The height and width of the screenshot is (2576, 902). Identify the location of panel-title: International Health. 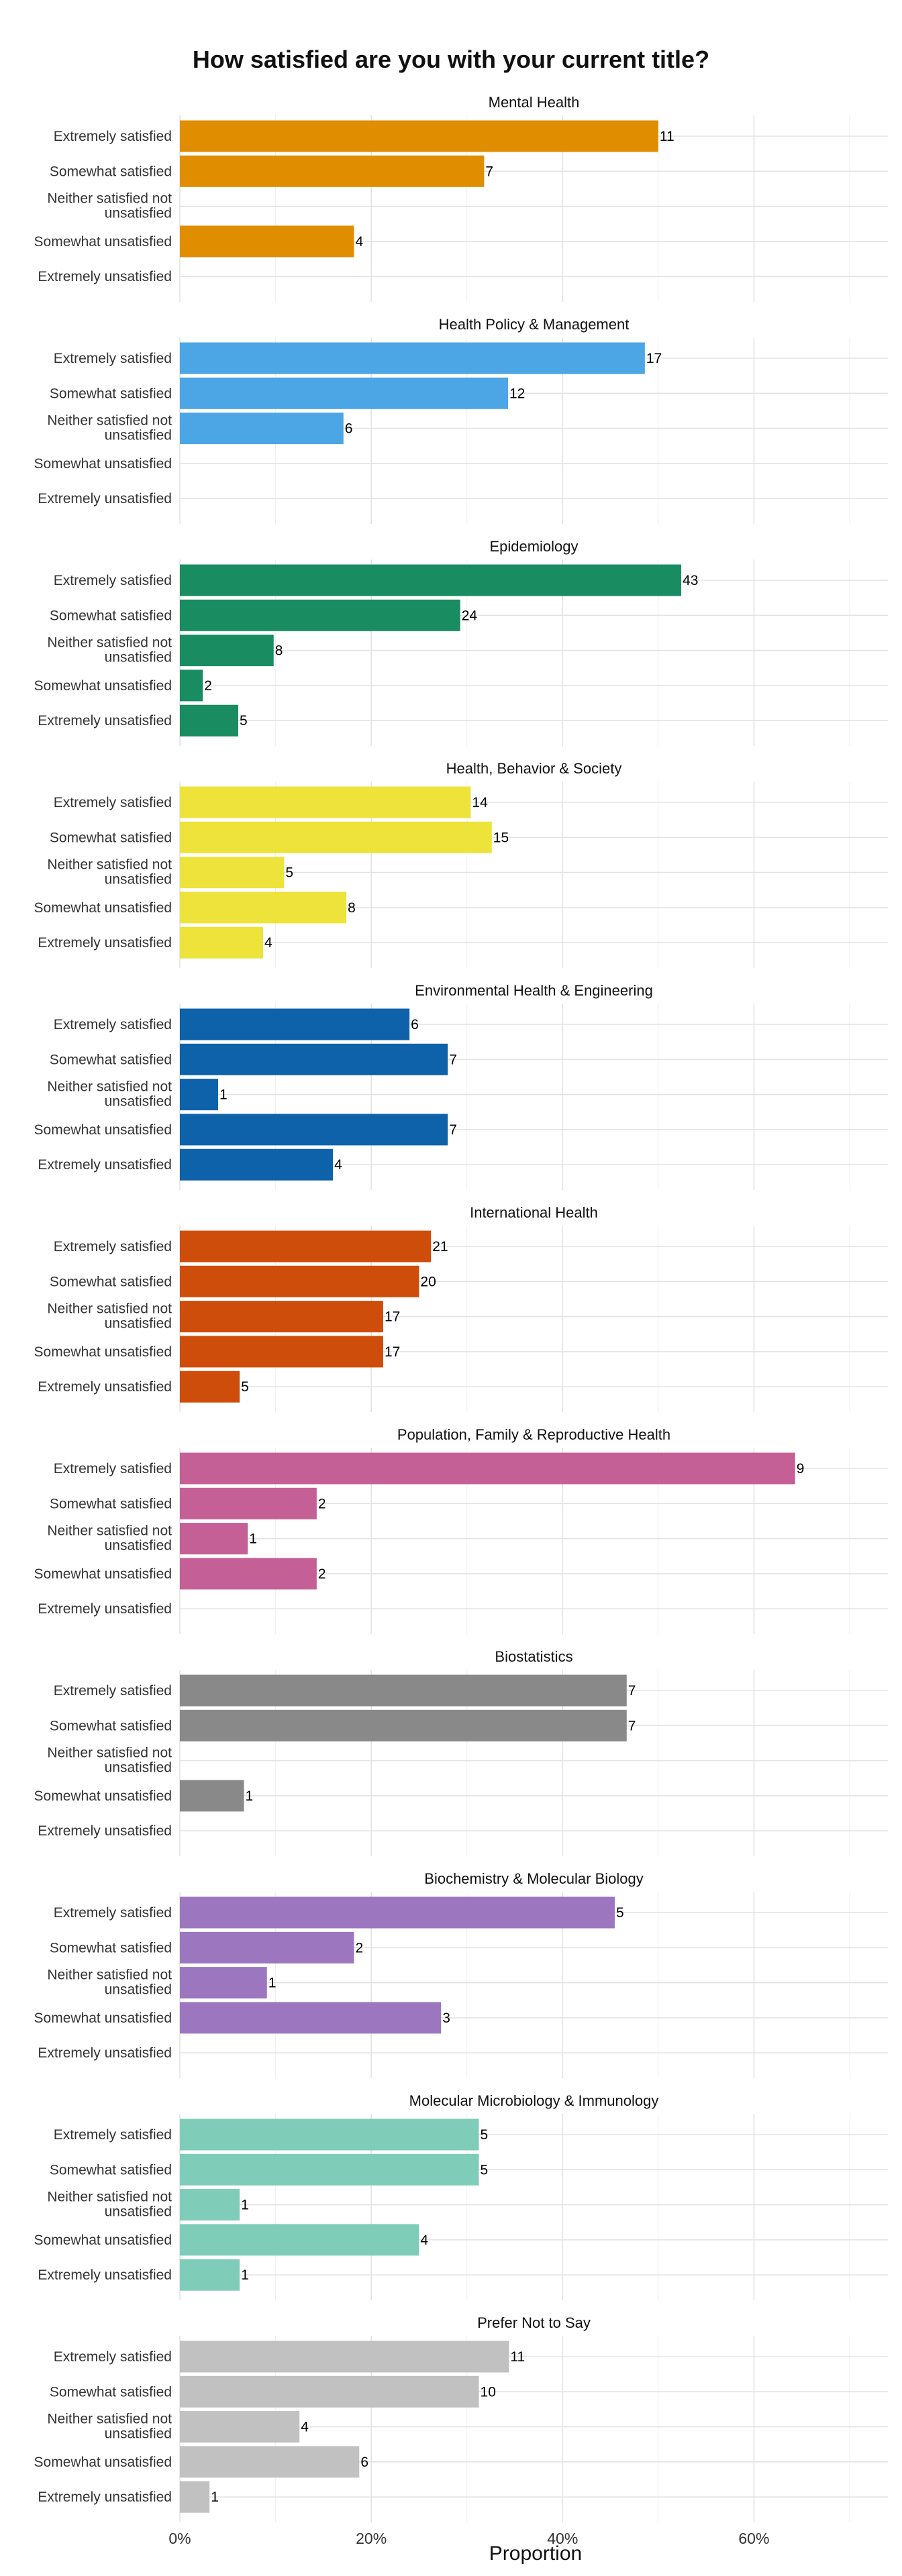
(534, 1212).